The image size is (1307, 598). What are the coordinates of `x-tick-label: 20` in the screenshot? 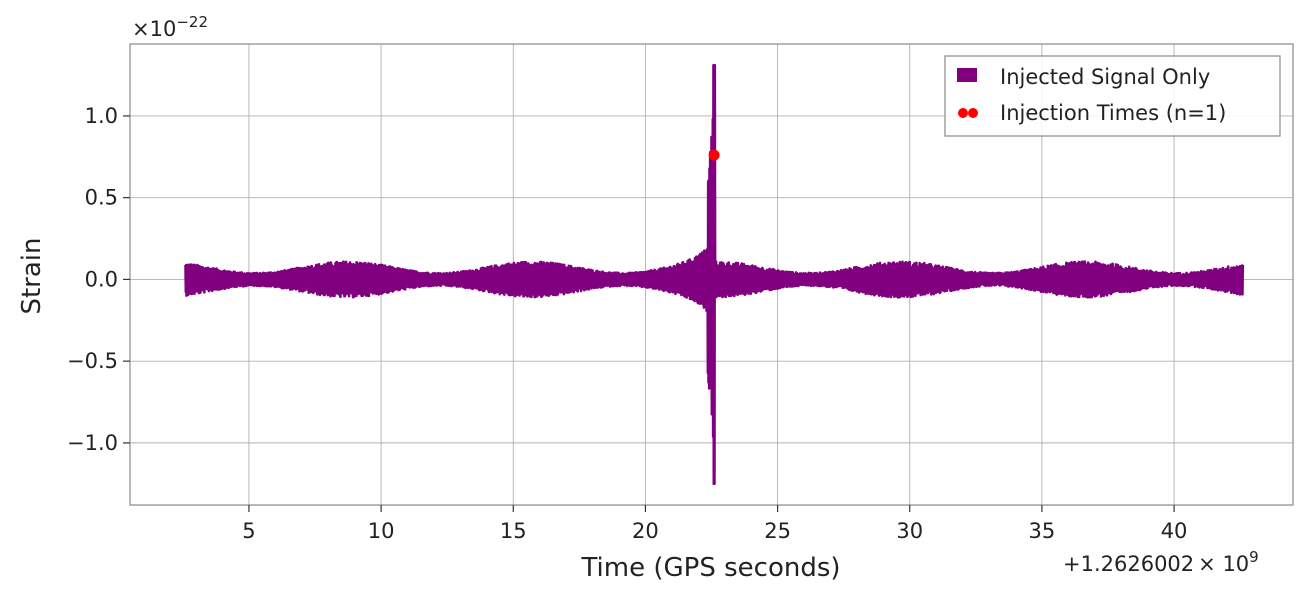 It's located at (645, 531).